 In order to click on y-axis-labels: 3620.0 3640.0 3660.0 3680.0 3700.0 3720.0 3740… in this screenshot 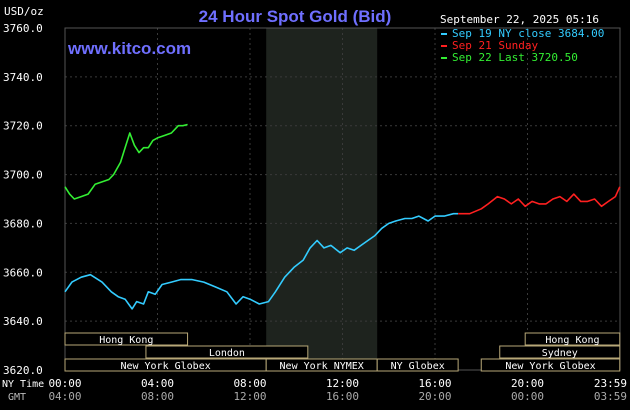, I will do `click(23, 199)`.